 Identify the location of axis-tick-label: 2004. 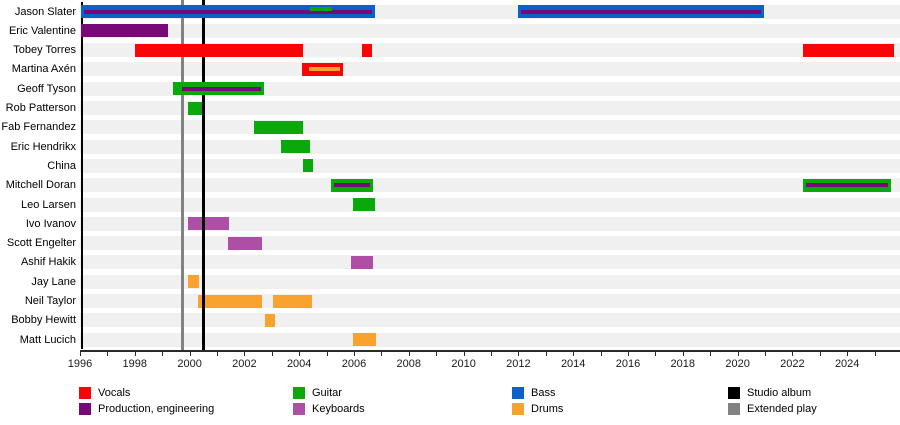
(299, 364).